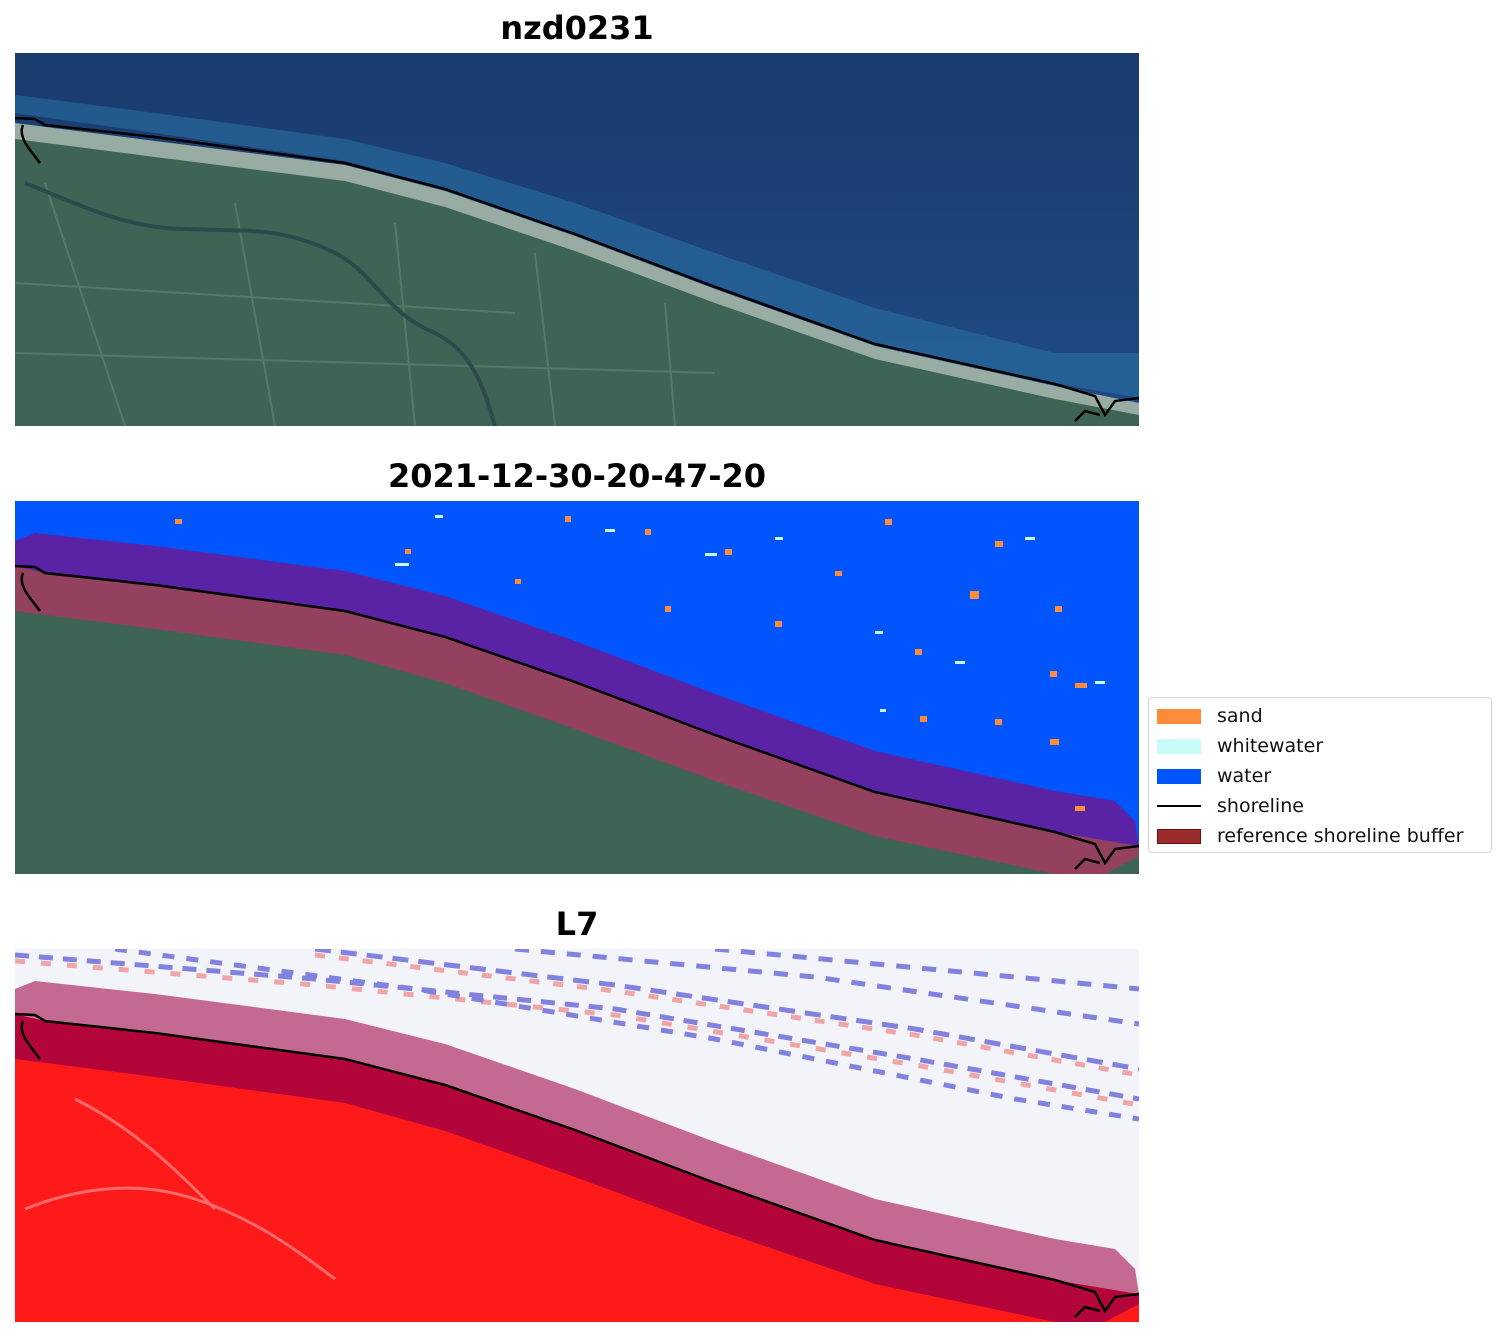  What do you see at coordinates (577, 1035) in the screenshot?
I see `wave-bands` at bounding box center [577, 1035].